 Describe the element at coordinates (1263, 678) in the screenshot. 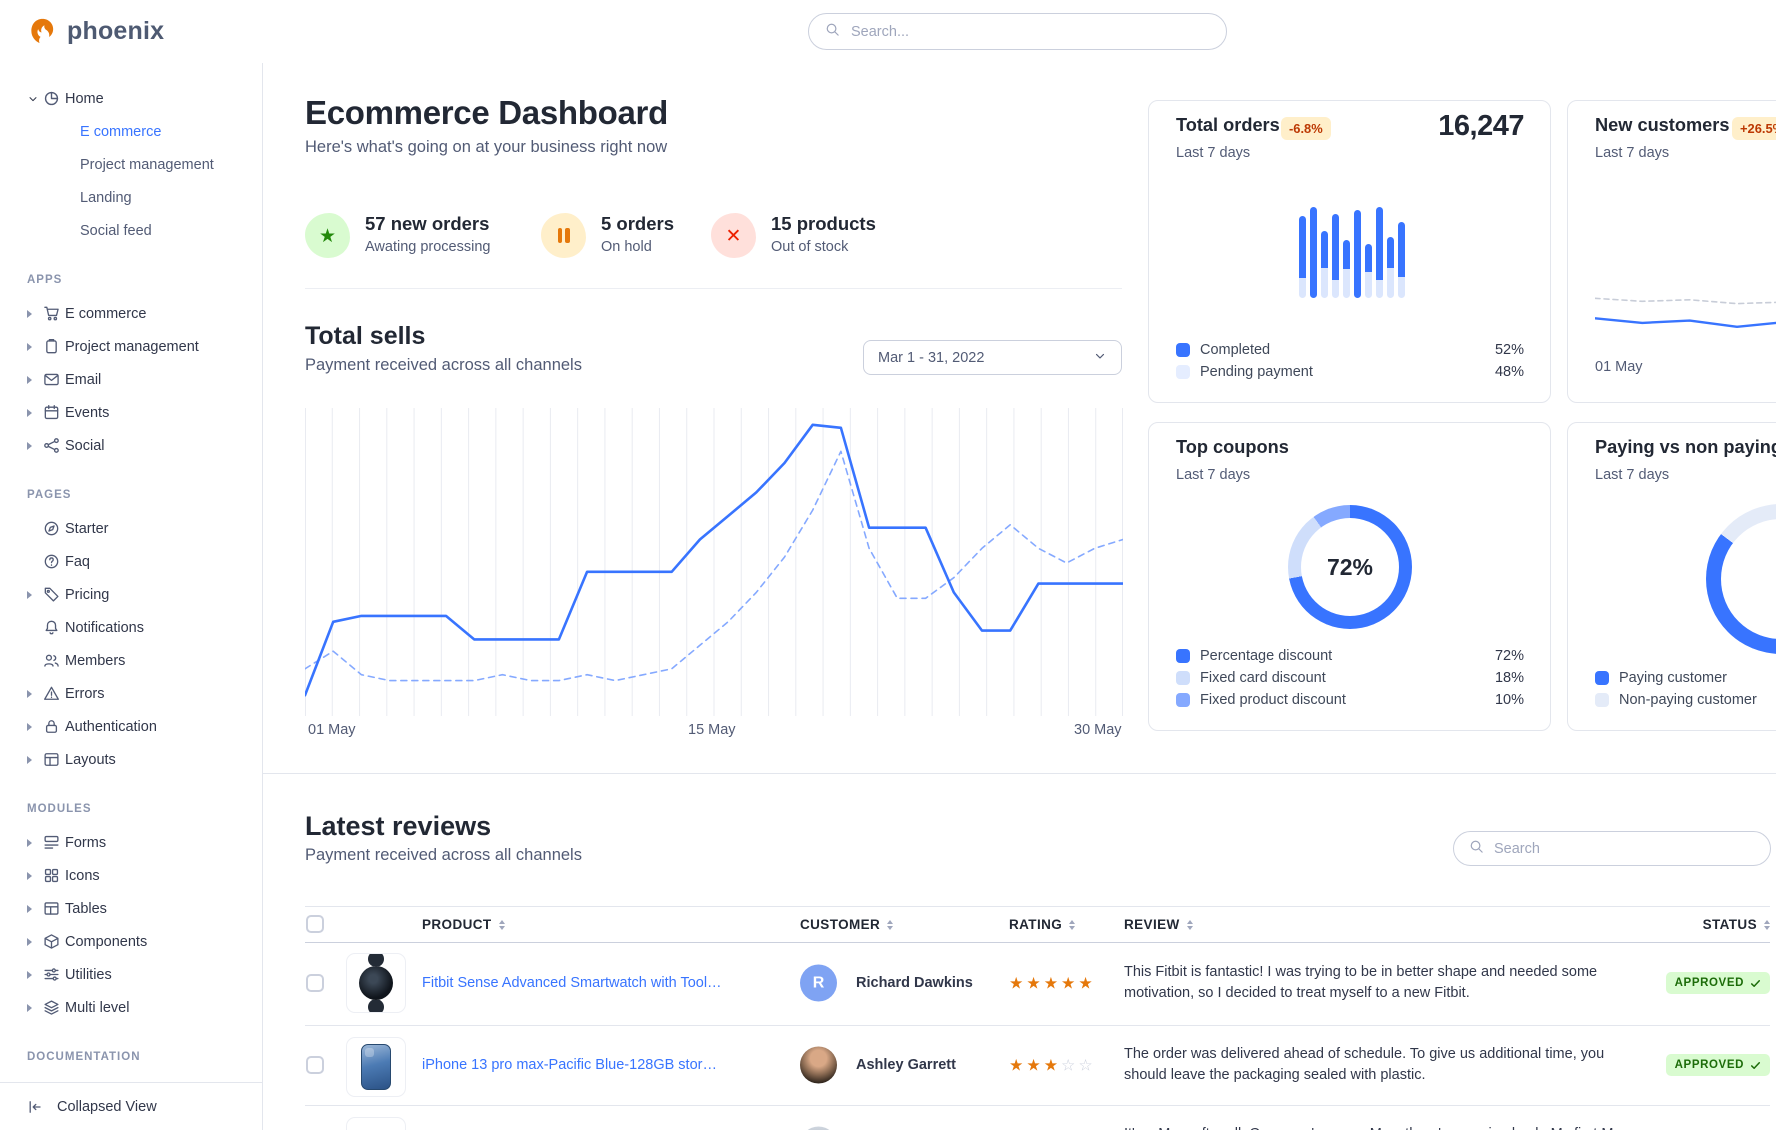

I see `legend-label: Fixed card discount` at that location.